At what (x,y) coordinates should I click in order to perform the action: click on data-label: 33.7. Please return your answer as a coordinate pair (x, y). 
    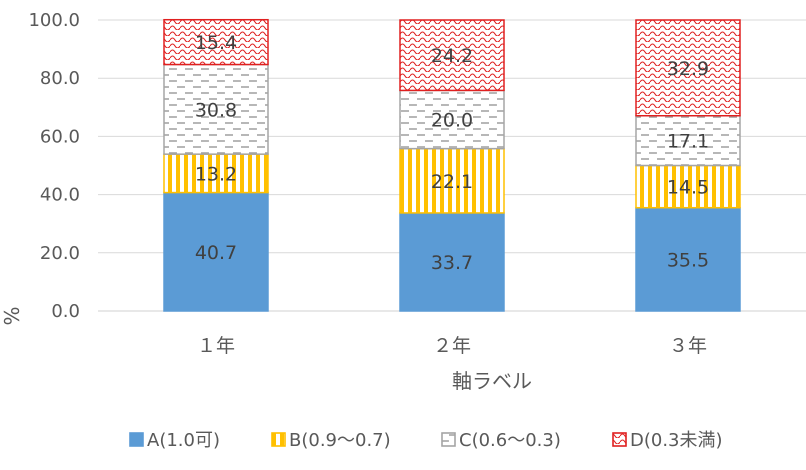
    Looking at the image, I should click on (452, 263).